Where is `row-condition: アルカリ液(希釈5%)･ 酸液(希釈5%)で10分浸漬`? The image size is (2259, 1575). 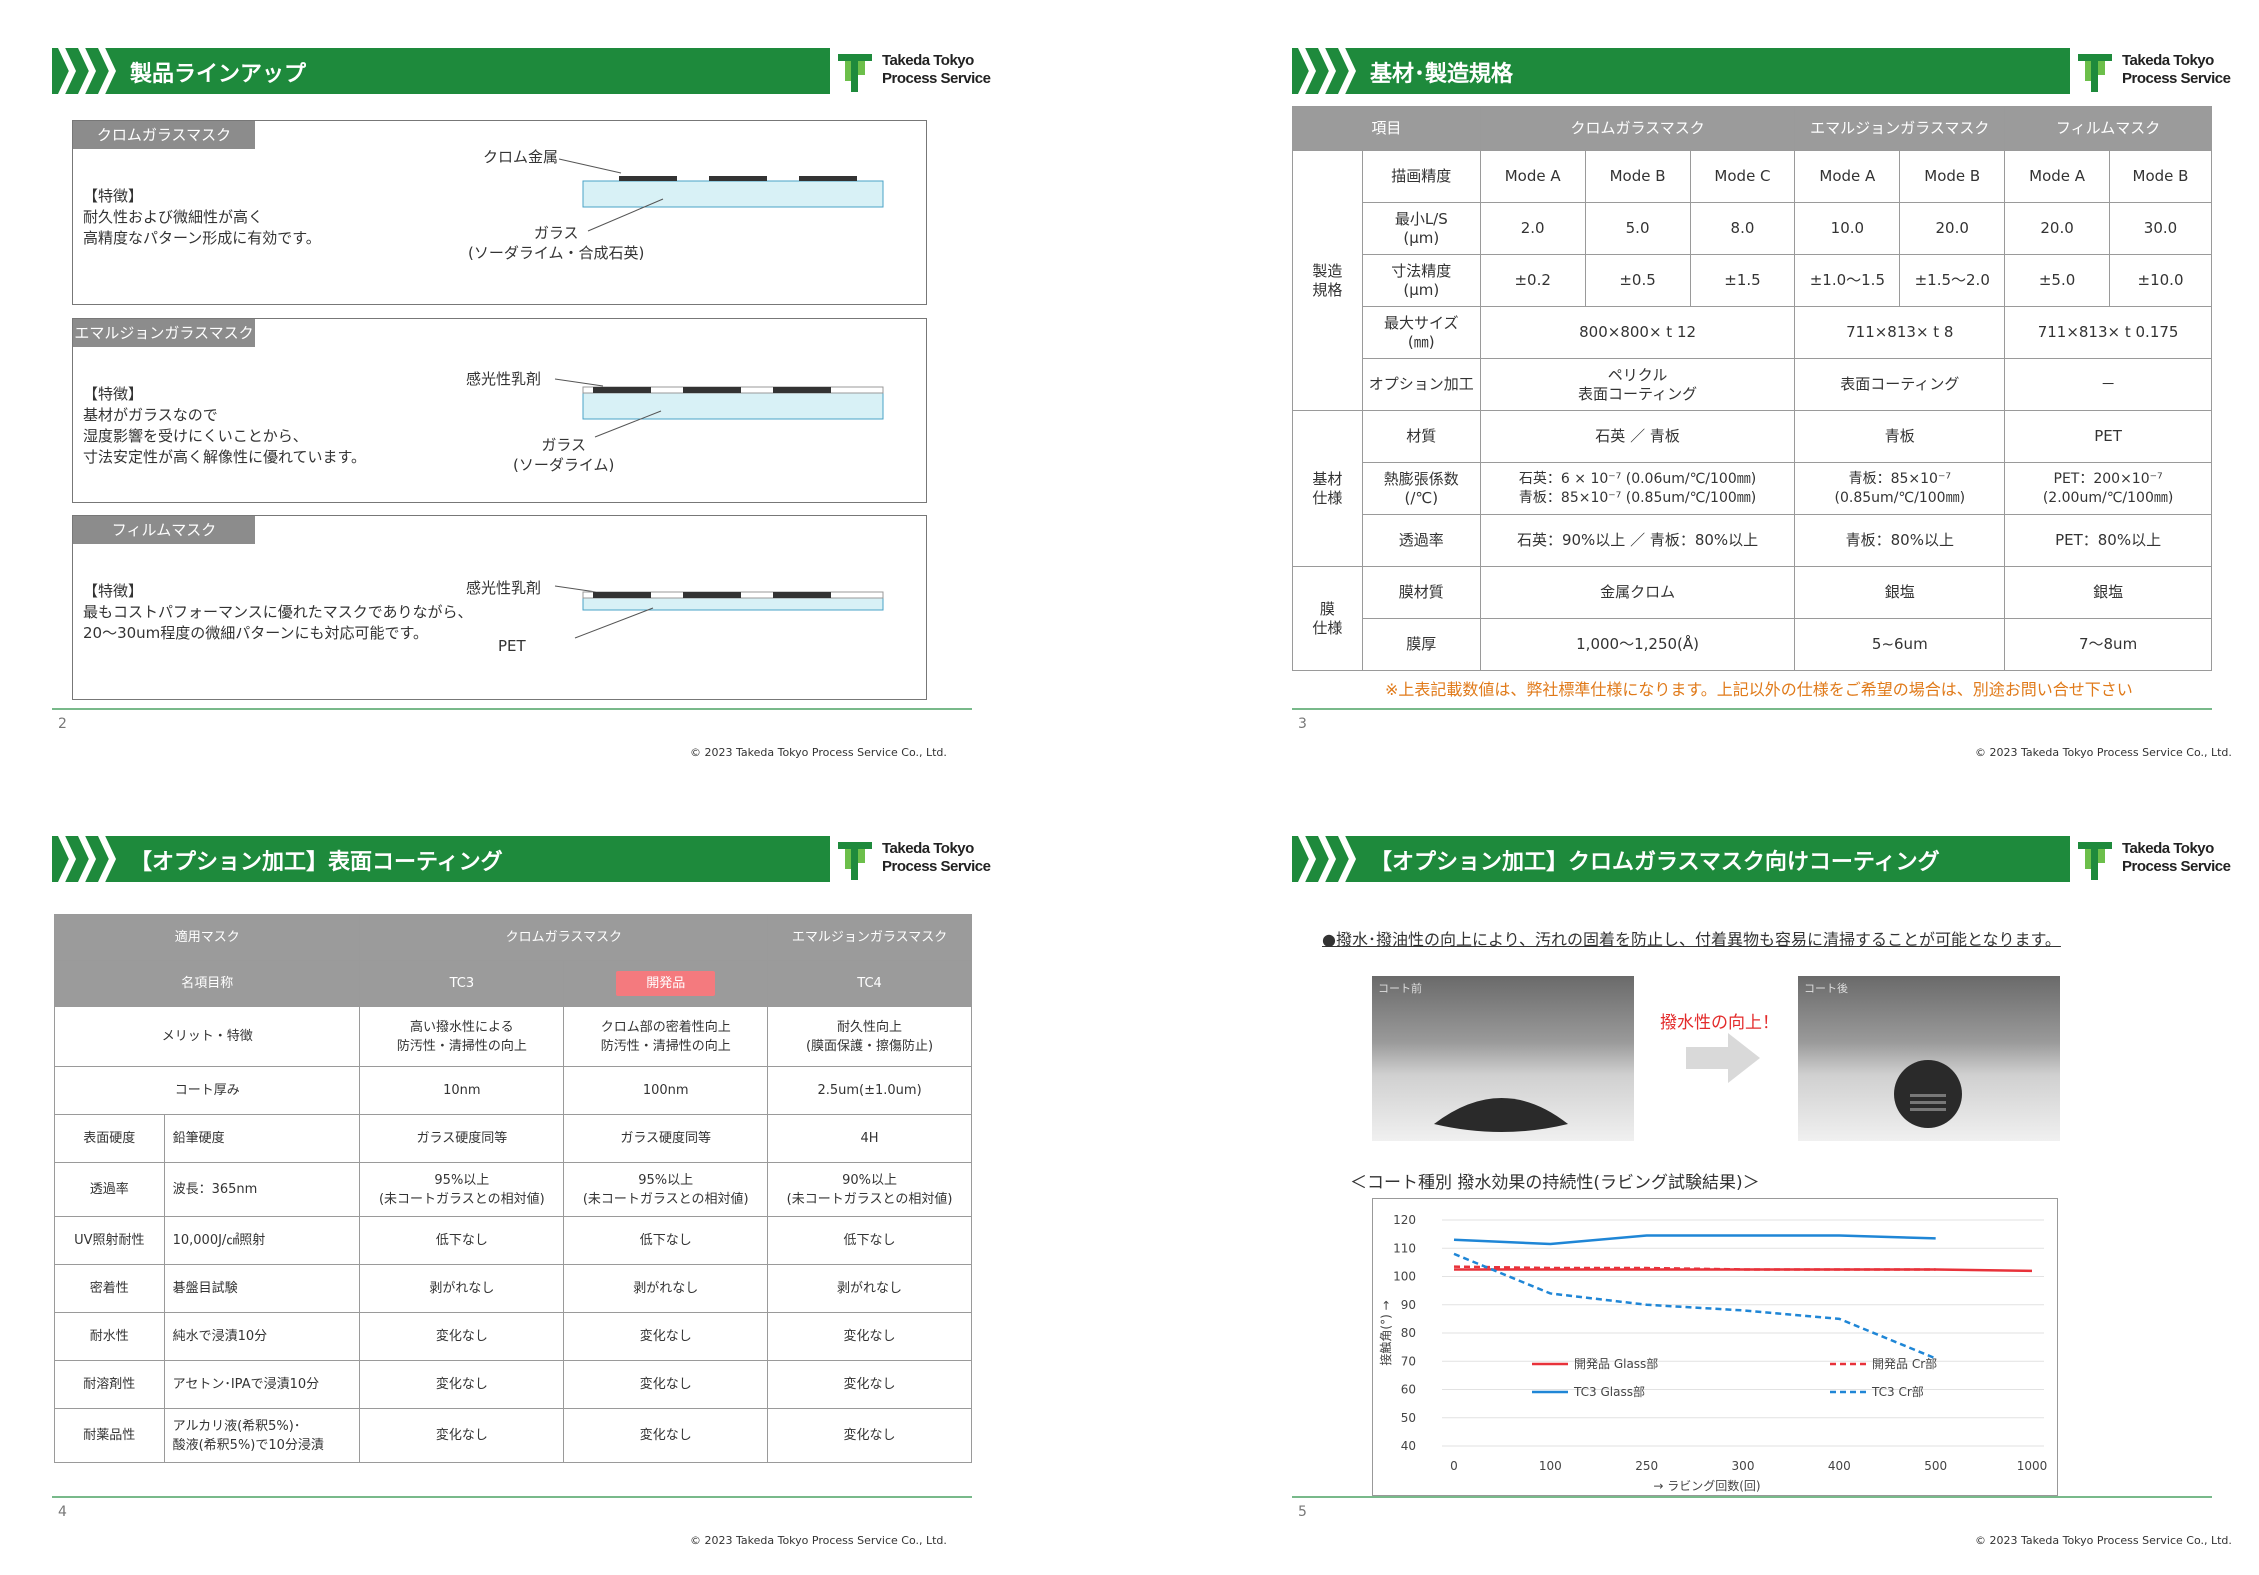 row-condition: アルカリ液(希釈5%)･ 酸液(希釈5%)で10分浸漬 is located at coordinates (262, 1435).